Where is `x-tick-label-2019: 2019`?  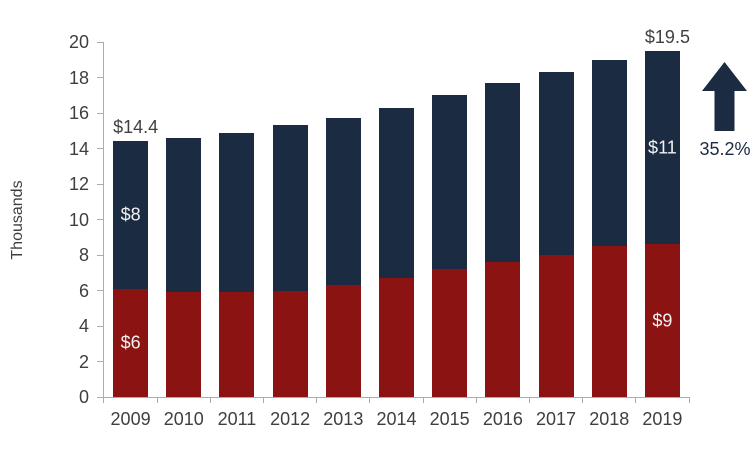
x-tick-label-2019: 2019 is located at coordinates (662, 419).